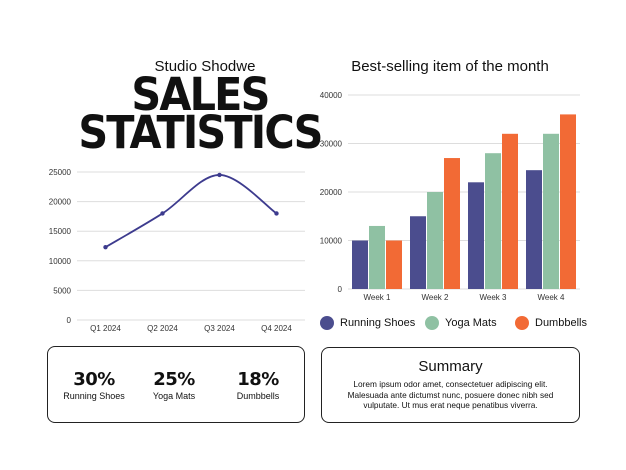  Describe the element at coordinates (258, 379) in the screenshot. I see `stat-value: 18%` at that location.